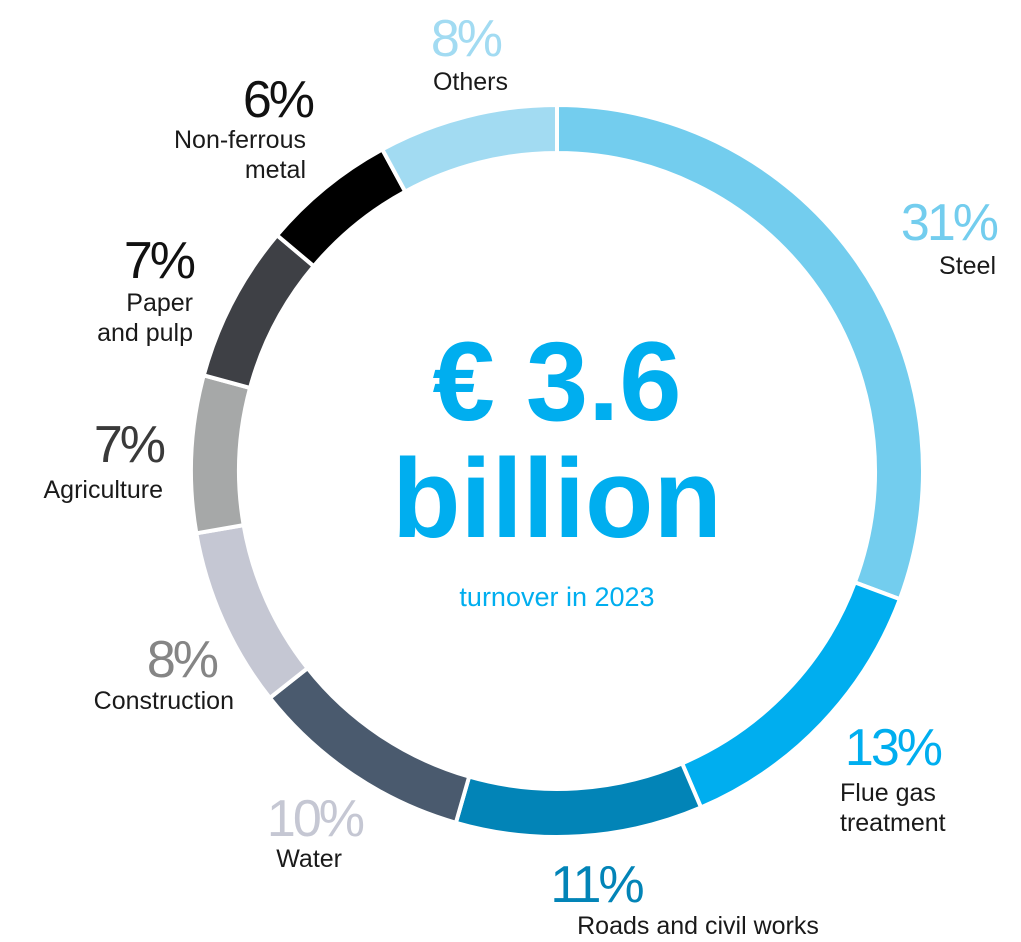 The width and height of the screenshot is (1021, 942). I want to click on percent-label-non-ferrous-metal: 6%, so click(278, 100).